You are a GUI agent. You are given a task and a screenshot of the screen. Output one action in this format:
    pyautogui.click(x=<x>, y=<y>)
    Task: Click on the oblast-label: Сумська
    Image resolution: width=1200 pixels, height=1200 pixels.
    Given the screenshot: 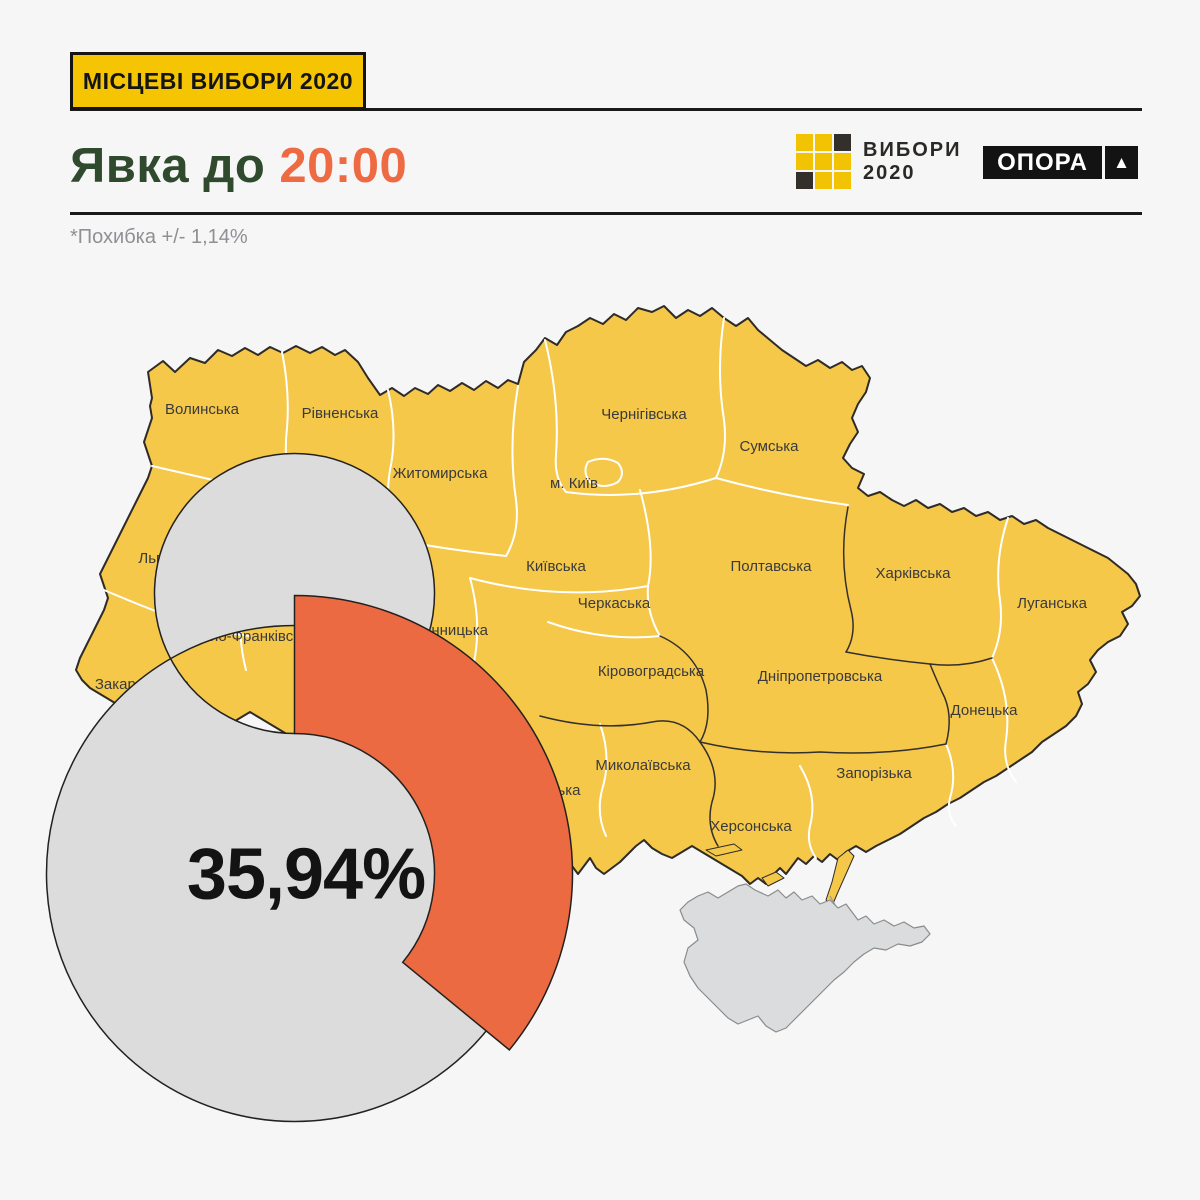 What is the action you would take?
    pyautogui.click(x=769, y=446)
    